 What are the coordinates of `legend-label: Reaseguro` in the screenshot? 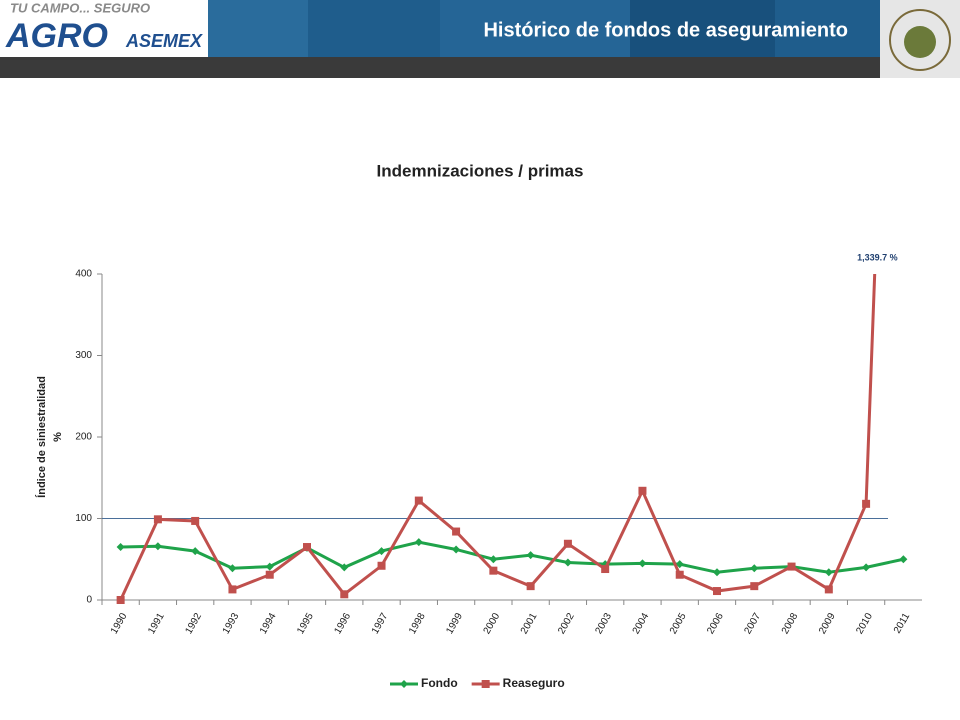 It's located at (534, 683).